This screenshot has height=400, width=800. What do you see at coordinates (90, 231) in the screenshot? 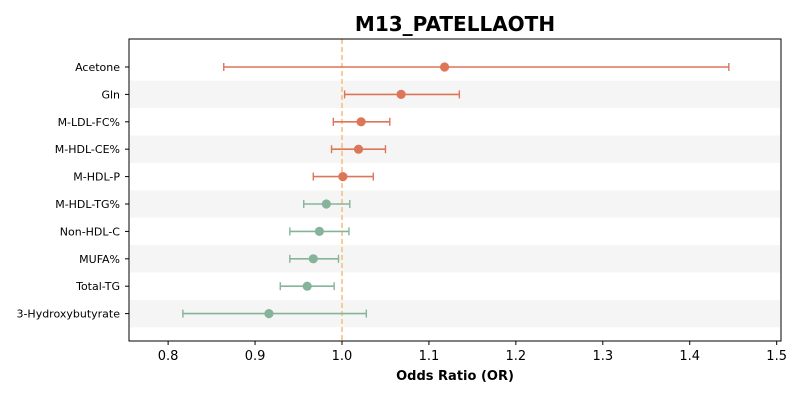
I see `y-tick-label: Non-HDL-C` at bounding box center [90, 231].